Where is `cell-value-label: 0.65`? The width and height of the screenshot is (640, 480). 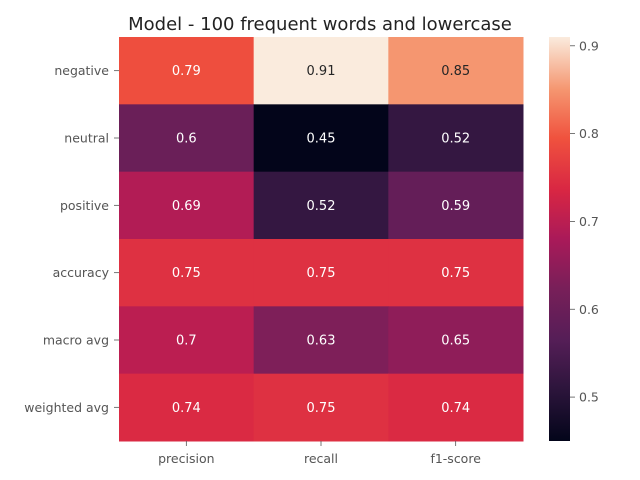
cell-value-label: 0.65 is located at coordinates (455, 341).